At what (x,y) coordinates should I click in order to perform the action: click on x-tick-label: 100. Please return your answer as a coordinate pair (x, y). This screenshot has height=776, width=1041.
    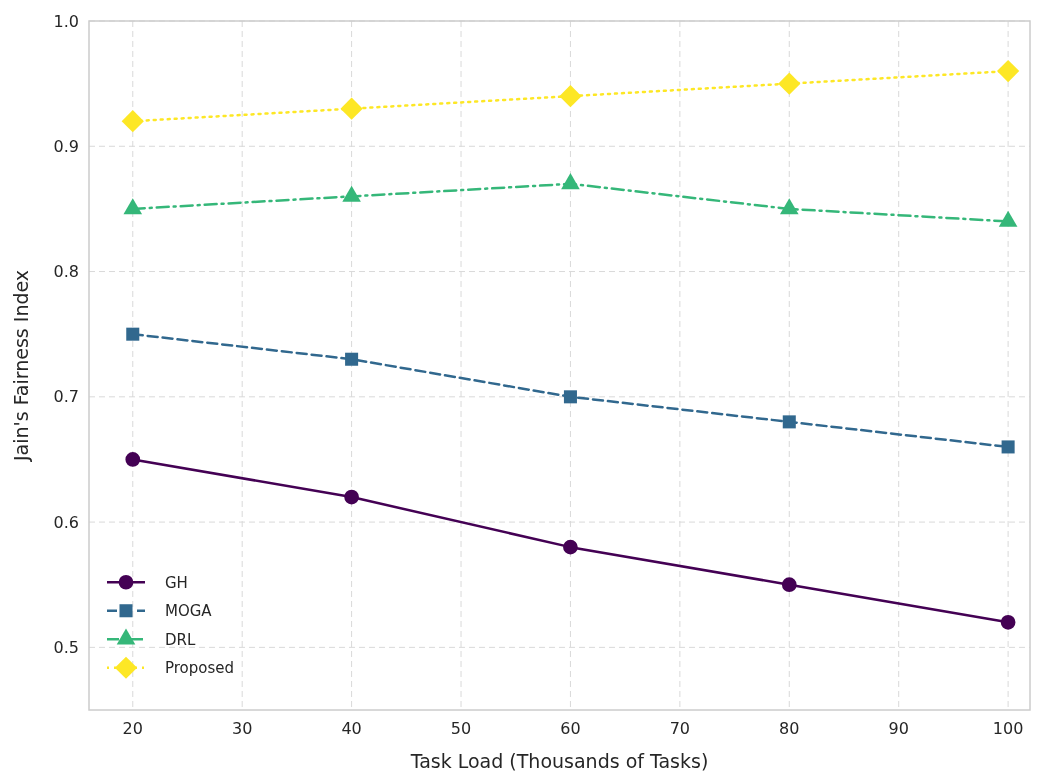
    Looking at the image, I should click on (1008, 728).